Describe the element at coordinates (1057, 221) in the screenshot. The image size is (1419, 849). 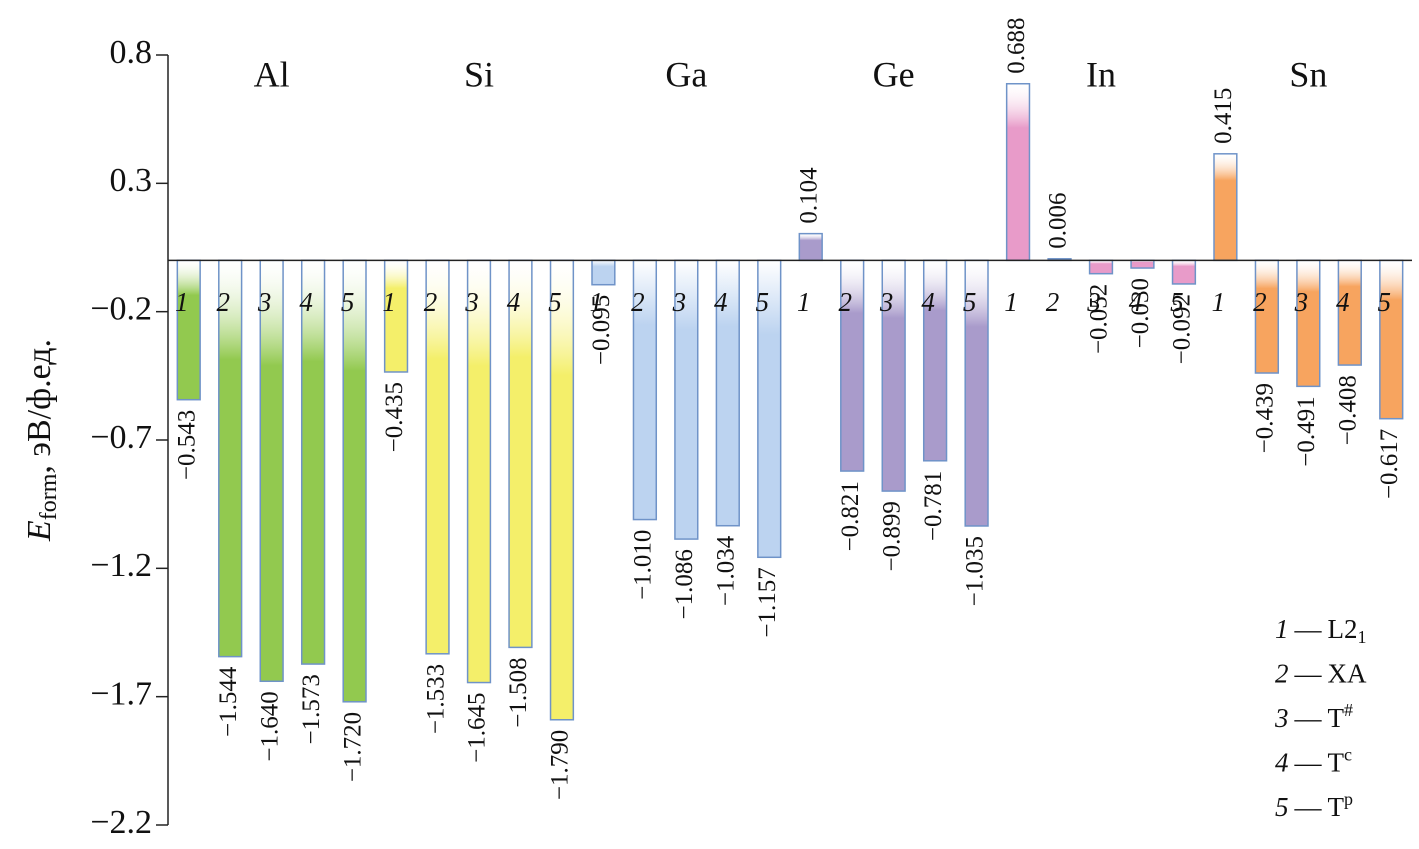
I see `value-label: 0.006` at that location.